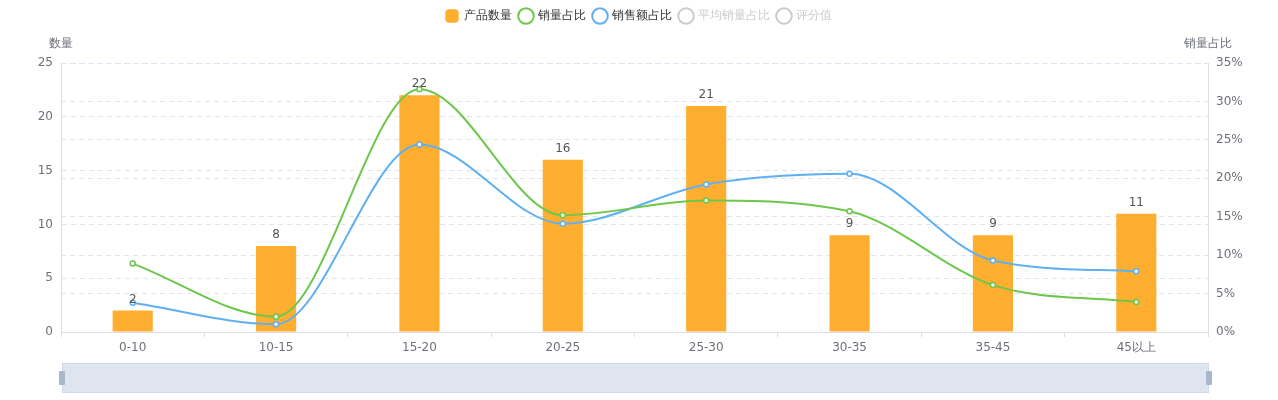 The image size is (1278, 400). I want to click on y2-tick-label: 5%, so click(1226, 292).